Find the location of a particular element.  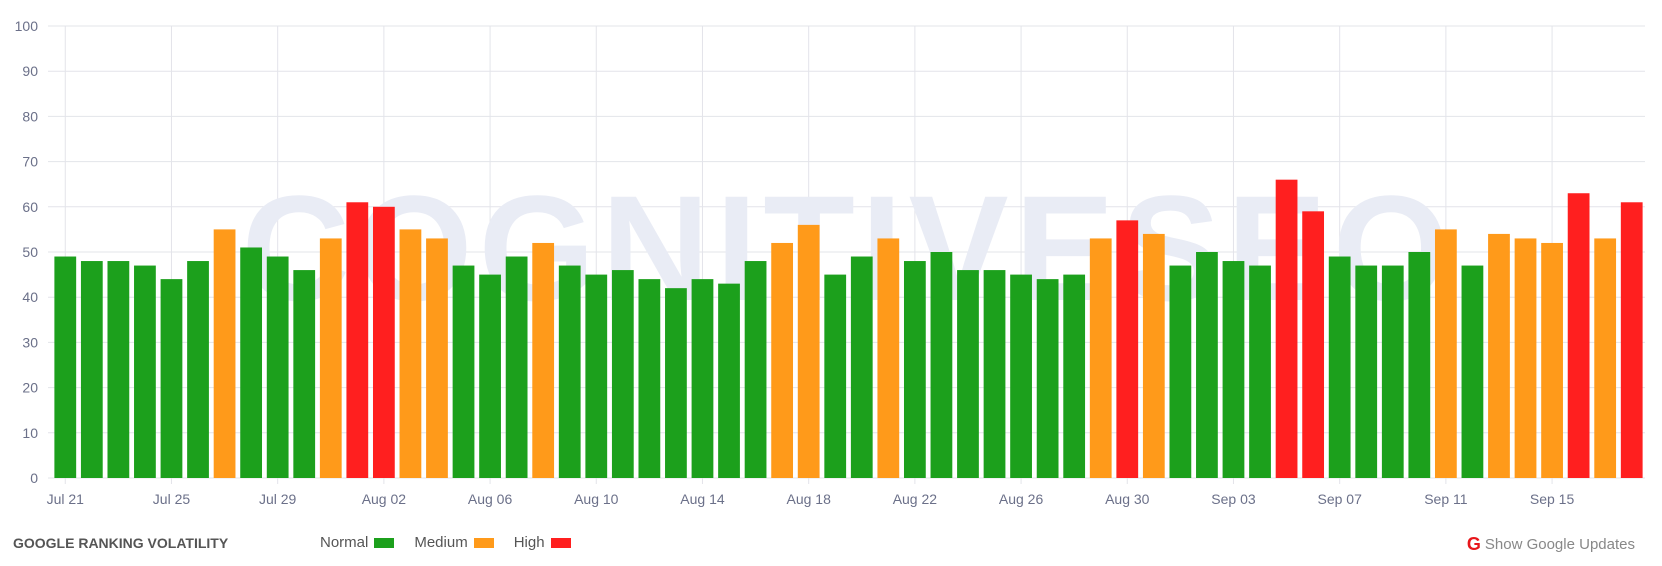

x-tick-label: Aug 14 is located at coordinates (702, 499).